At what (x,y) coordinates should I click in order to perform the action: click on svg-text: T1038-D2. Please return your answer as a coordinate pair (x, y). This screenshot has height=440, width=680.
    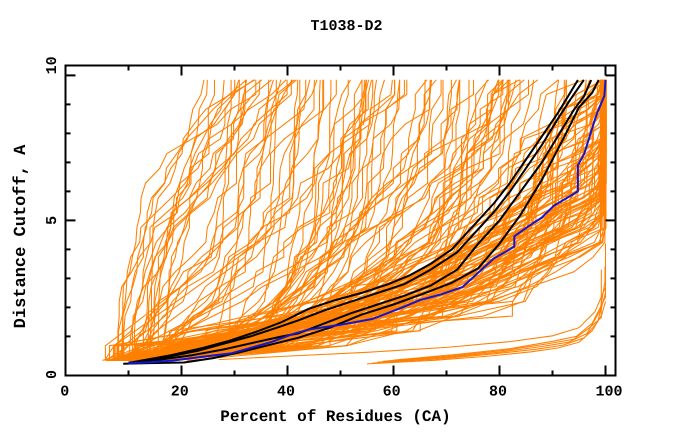
    Looking at the image, I should click on (346, 26).